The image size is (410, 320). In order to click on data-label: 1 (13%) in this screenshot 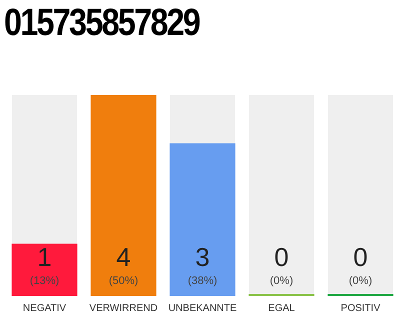, I will do `click(45, 264)`.